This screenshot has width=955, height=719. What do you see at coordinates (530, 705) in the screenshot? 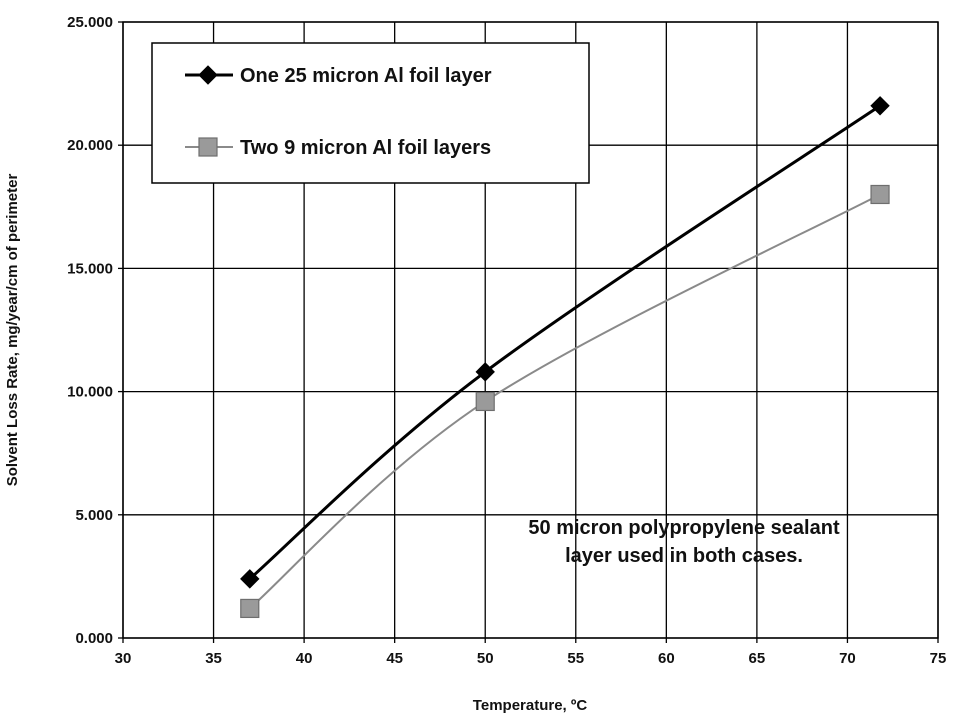
I see `x-axis-title: Temperature, ºC` at bounding box center [530, 705].